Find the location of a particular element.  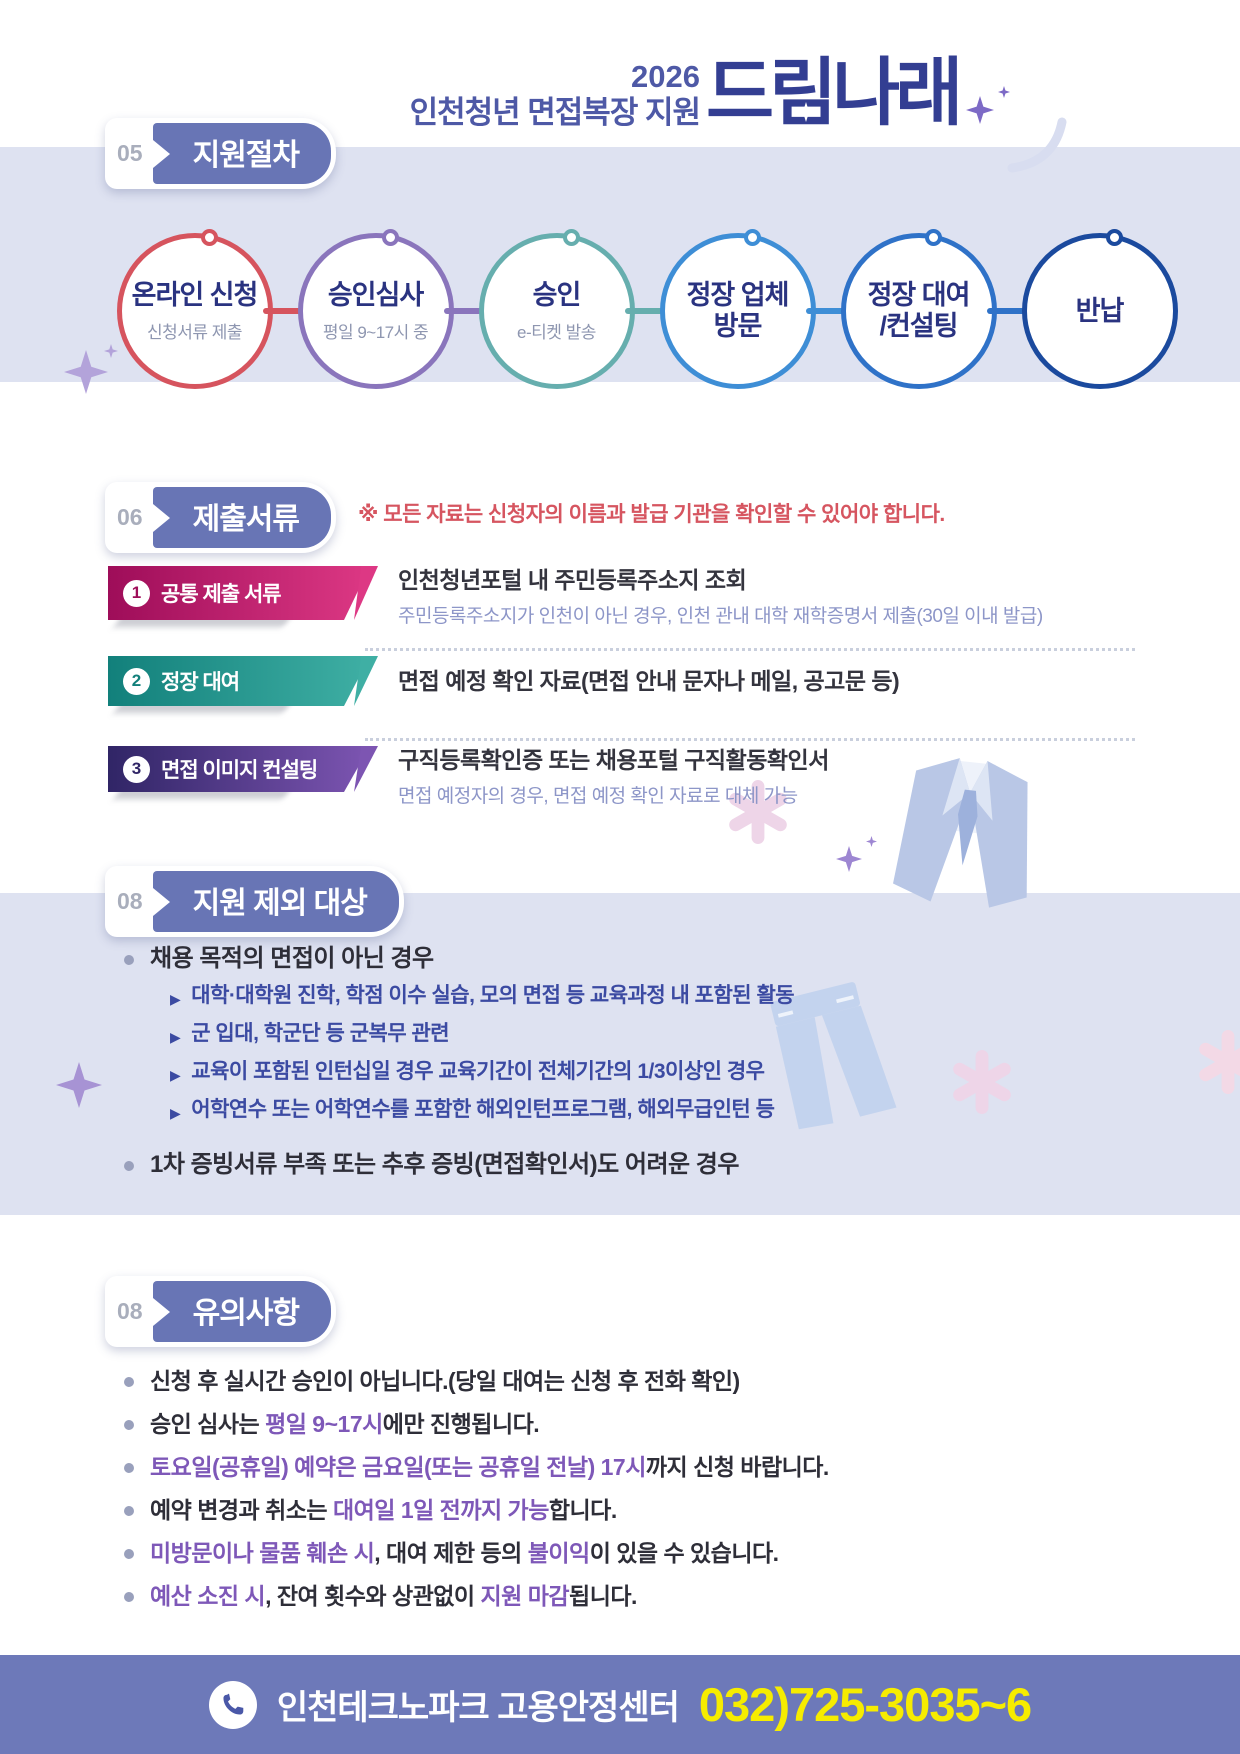

footer-phone-number: 032)725-3035~6 is located at coordinates (865, 1704).